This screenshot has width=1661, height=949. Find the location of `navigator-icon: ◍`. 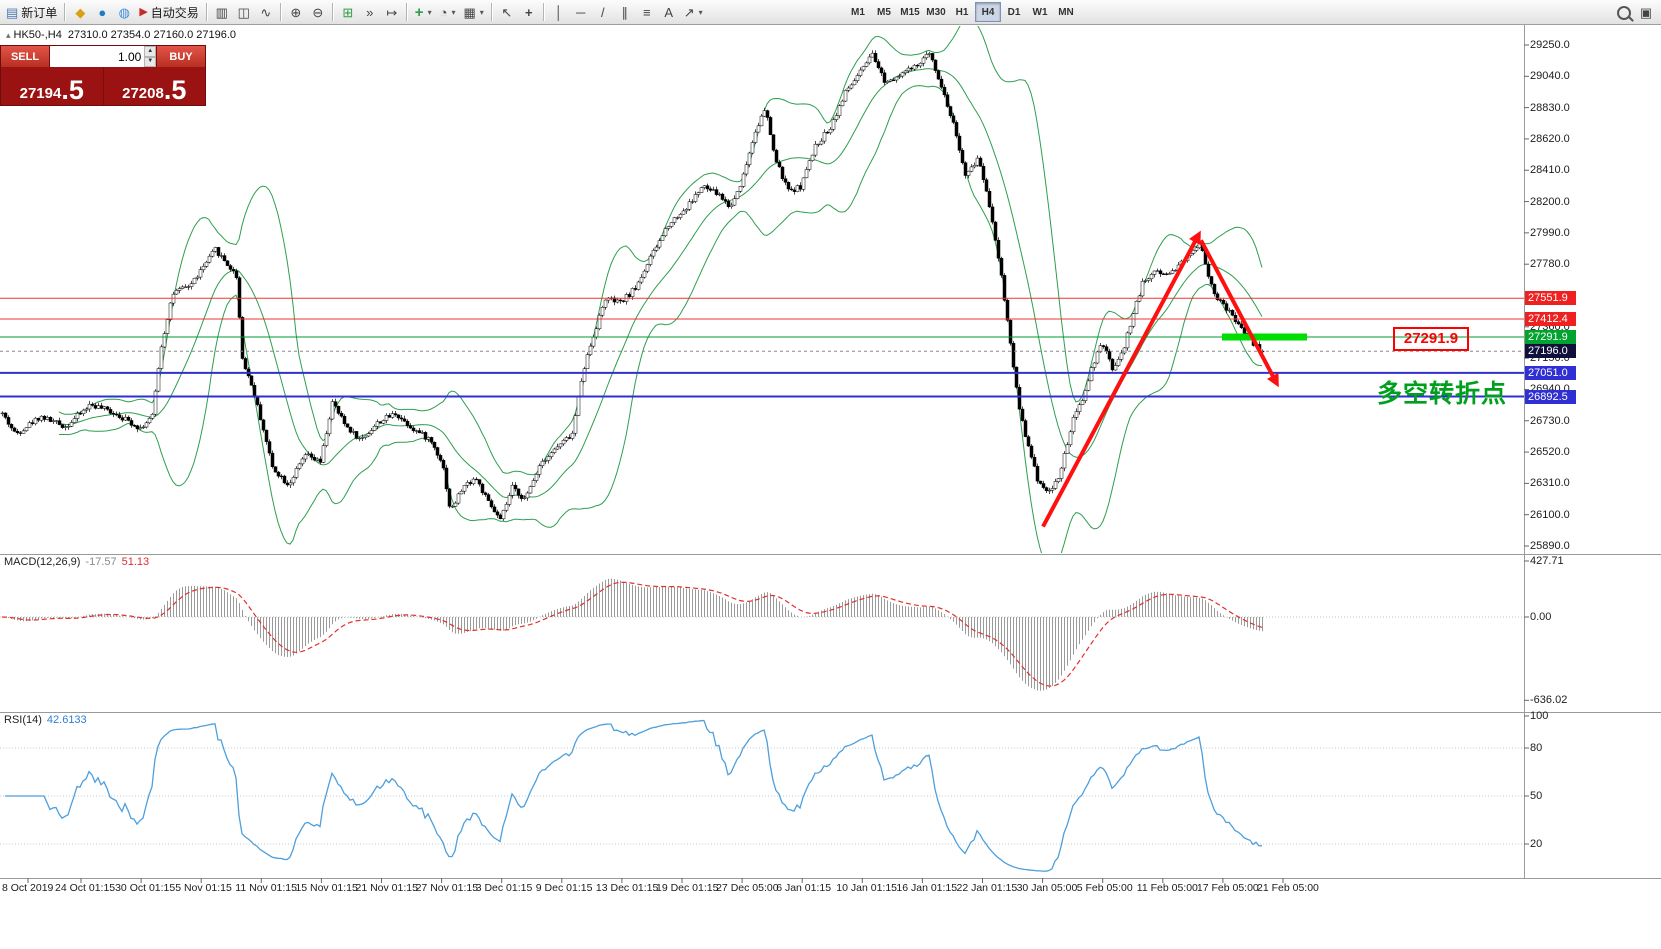

navigator-icon: ◍ is located at coordinates (124, 12).